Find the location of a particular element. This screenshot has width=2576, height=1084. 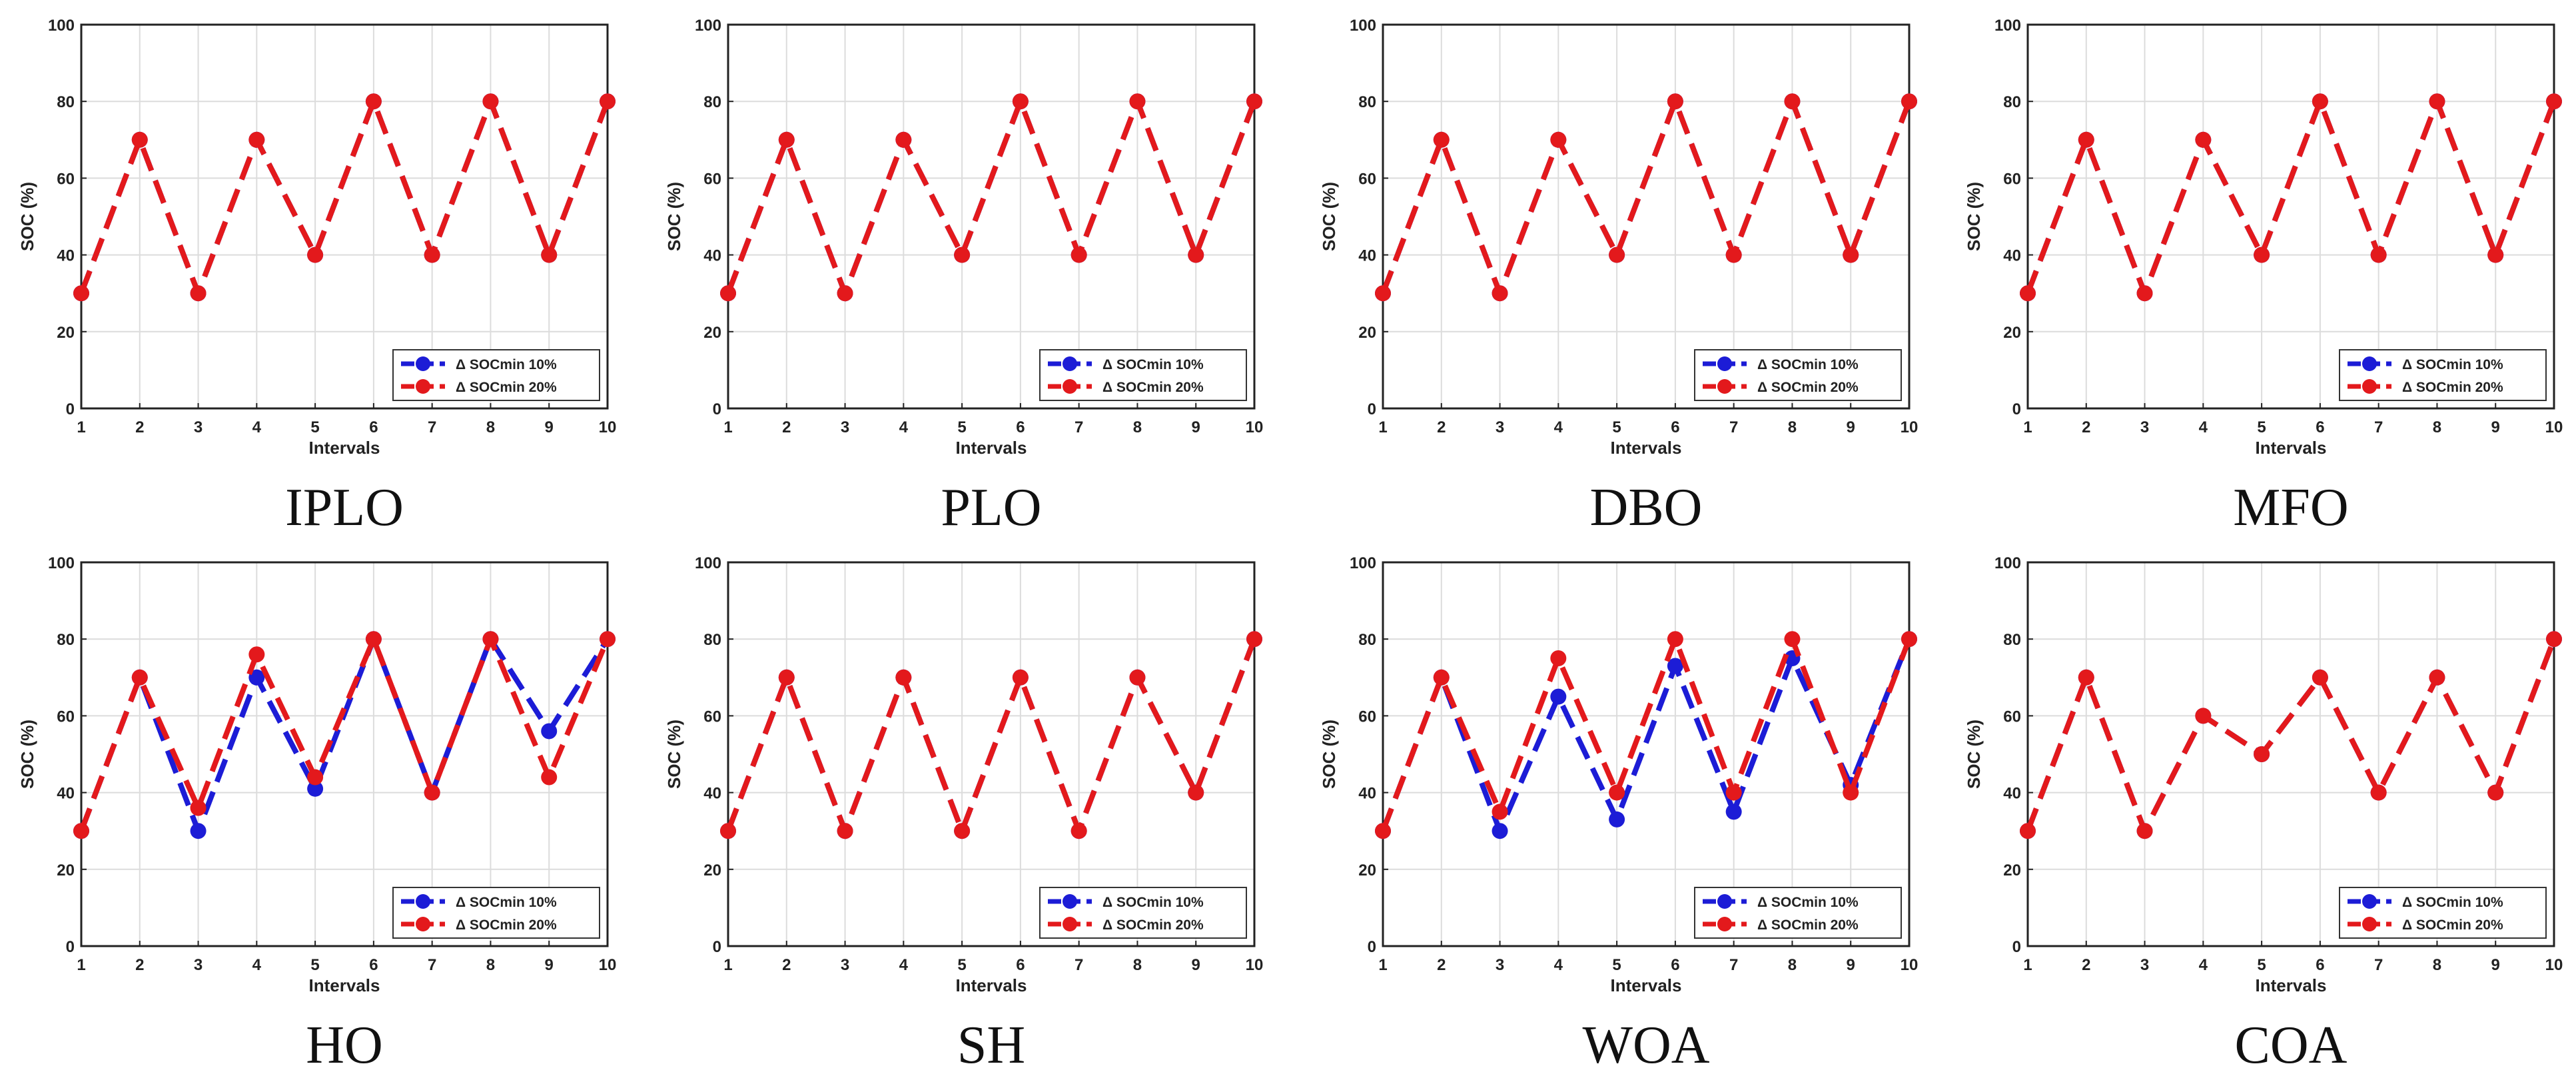

panel-caption: MFO is located at coordinates (2290, 507).